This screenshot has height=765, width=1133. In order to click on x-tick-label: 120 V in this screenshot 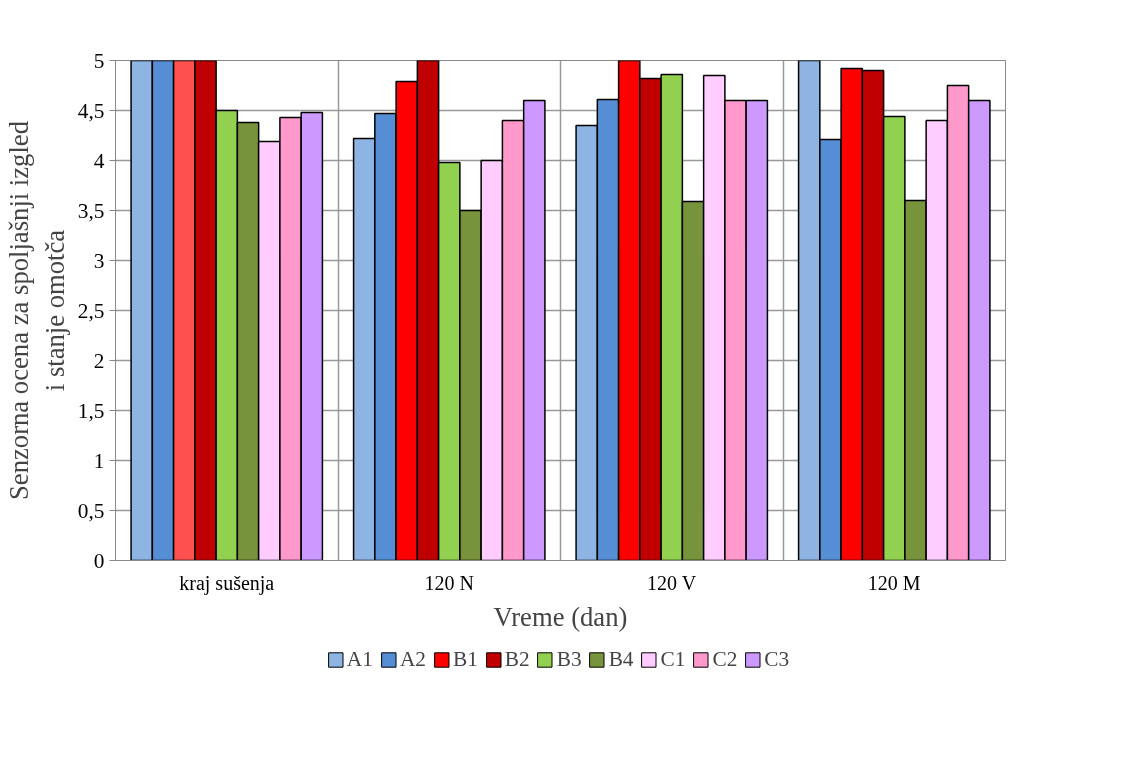, I will do `click(672, 582)`.